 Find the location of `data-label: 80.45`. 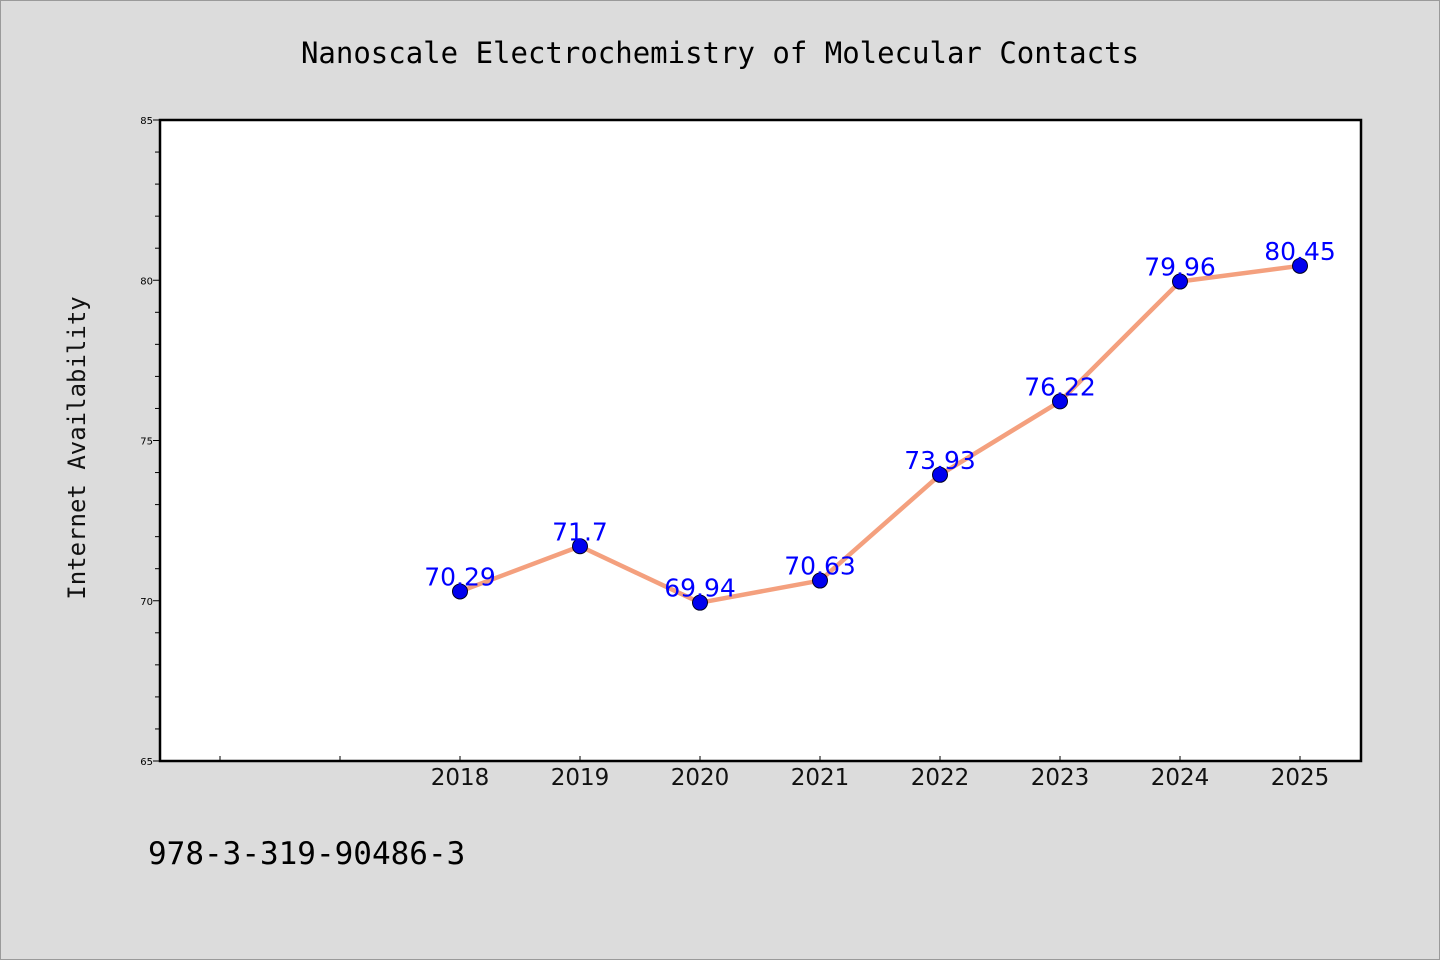

data-label: 80.45 is located at coordinates (1300, 251).